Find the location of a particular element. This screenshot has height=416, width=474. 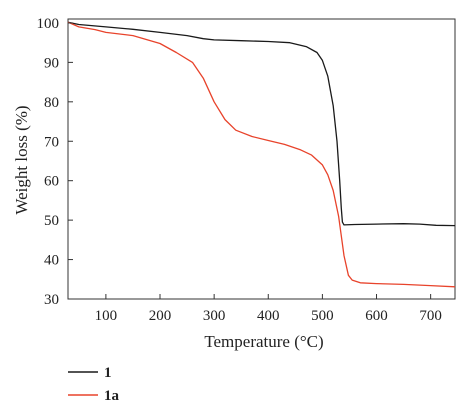

x-tick-label: 500 is located at coordinates (322, 316).